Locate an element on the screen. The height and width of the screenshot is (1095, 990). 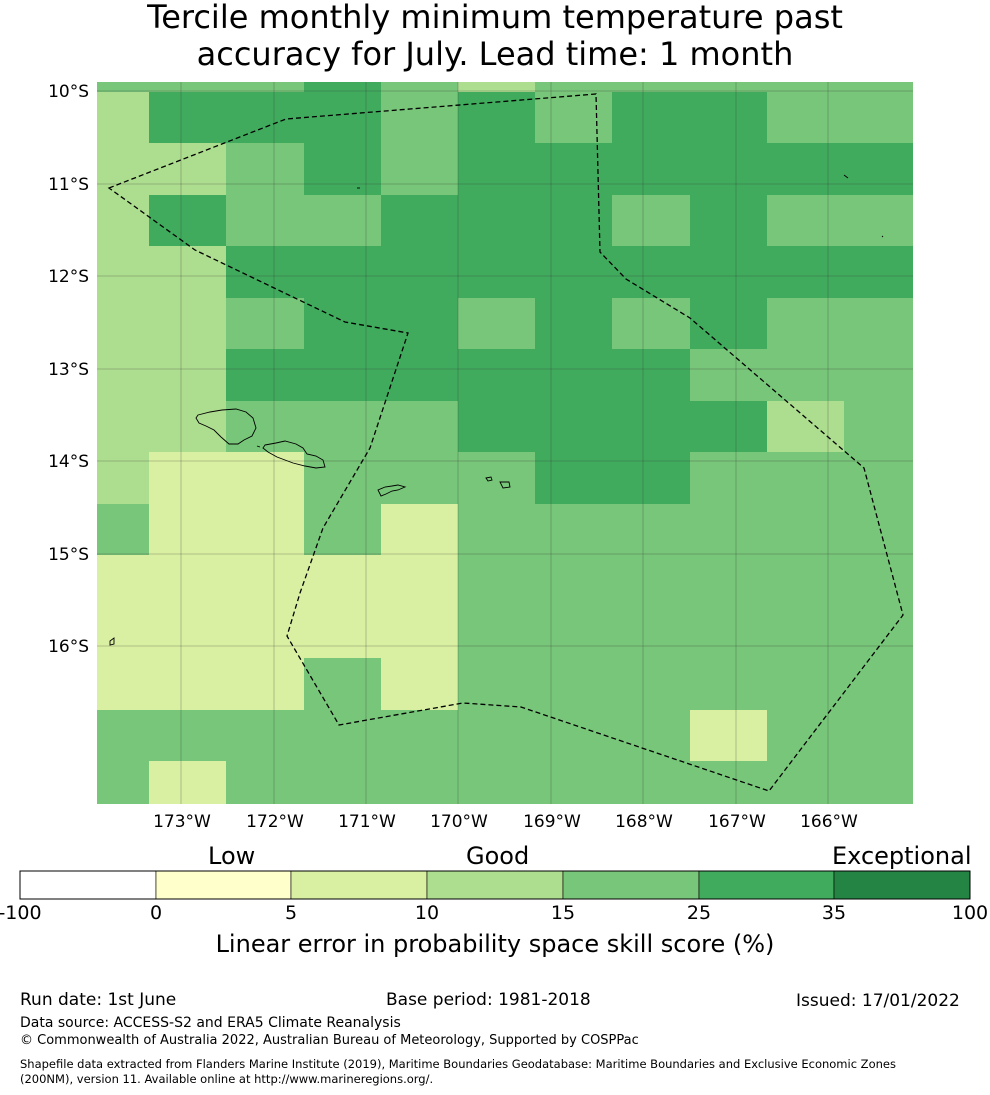
colorbar-tick: -100 is located at coordinates (21, 913).